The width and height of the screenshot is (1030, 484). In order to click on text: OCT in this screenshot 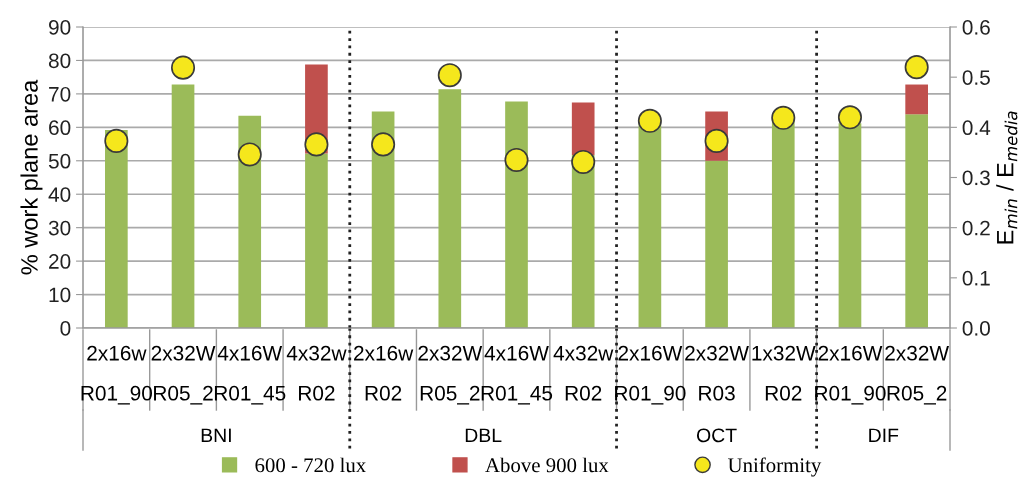, I will do `click(716, 435)`.